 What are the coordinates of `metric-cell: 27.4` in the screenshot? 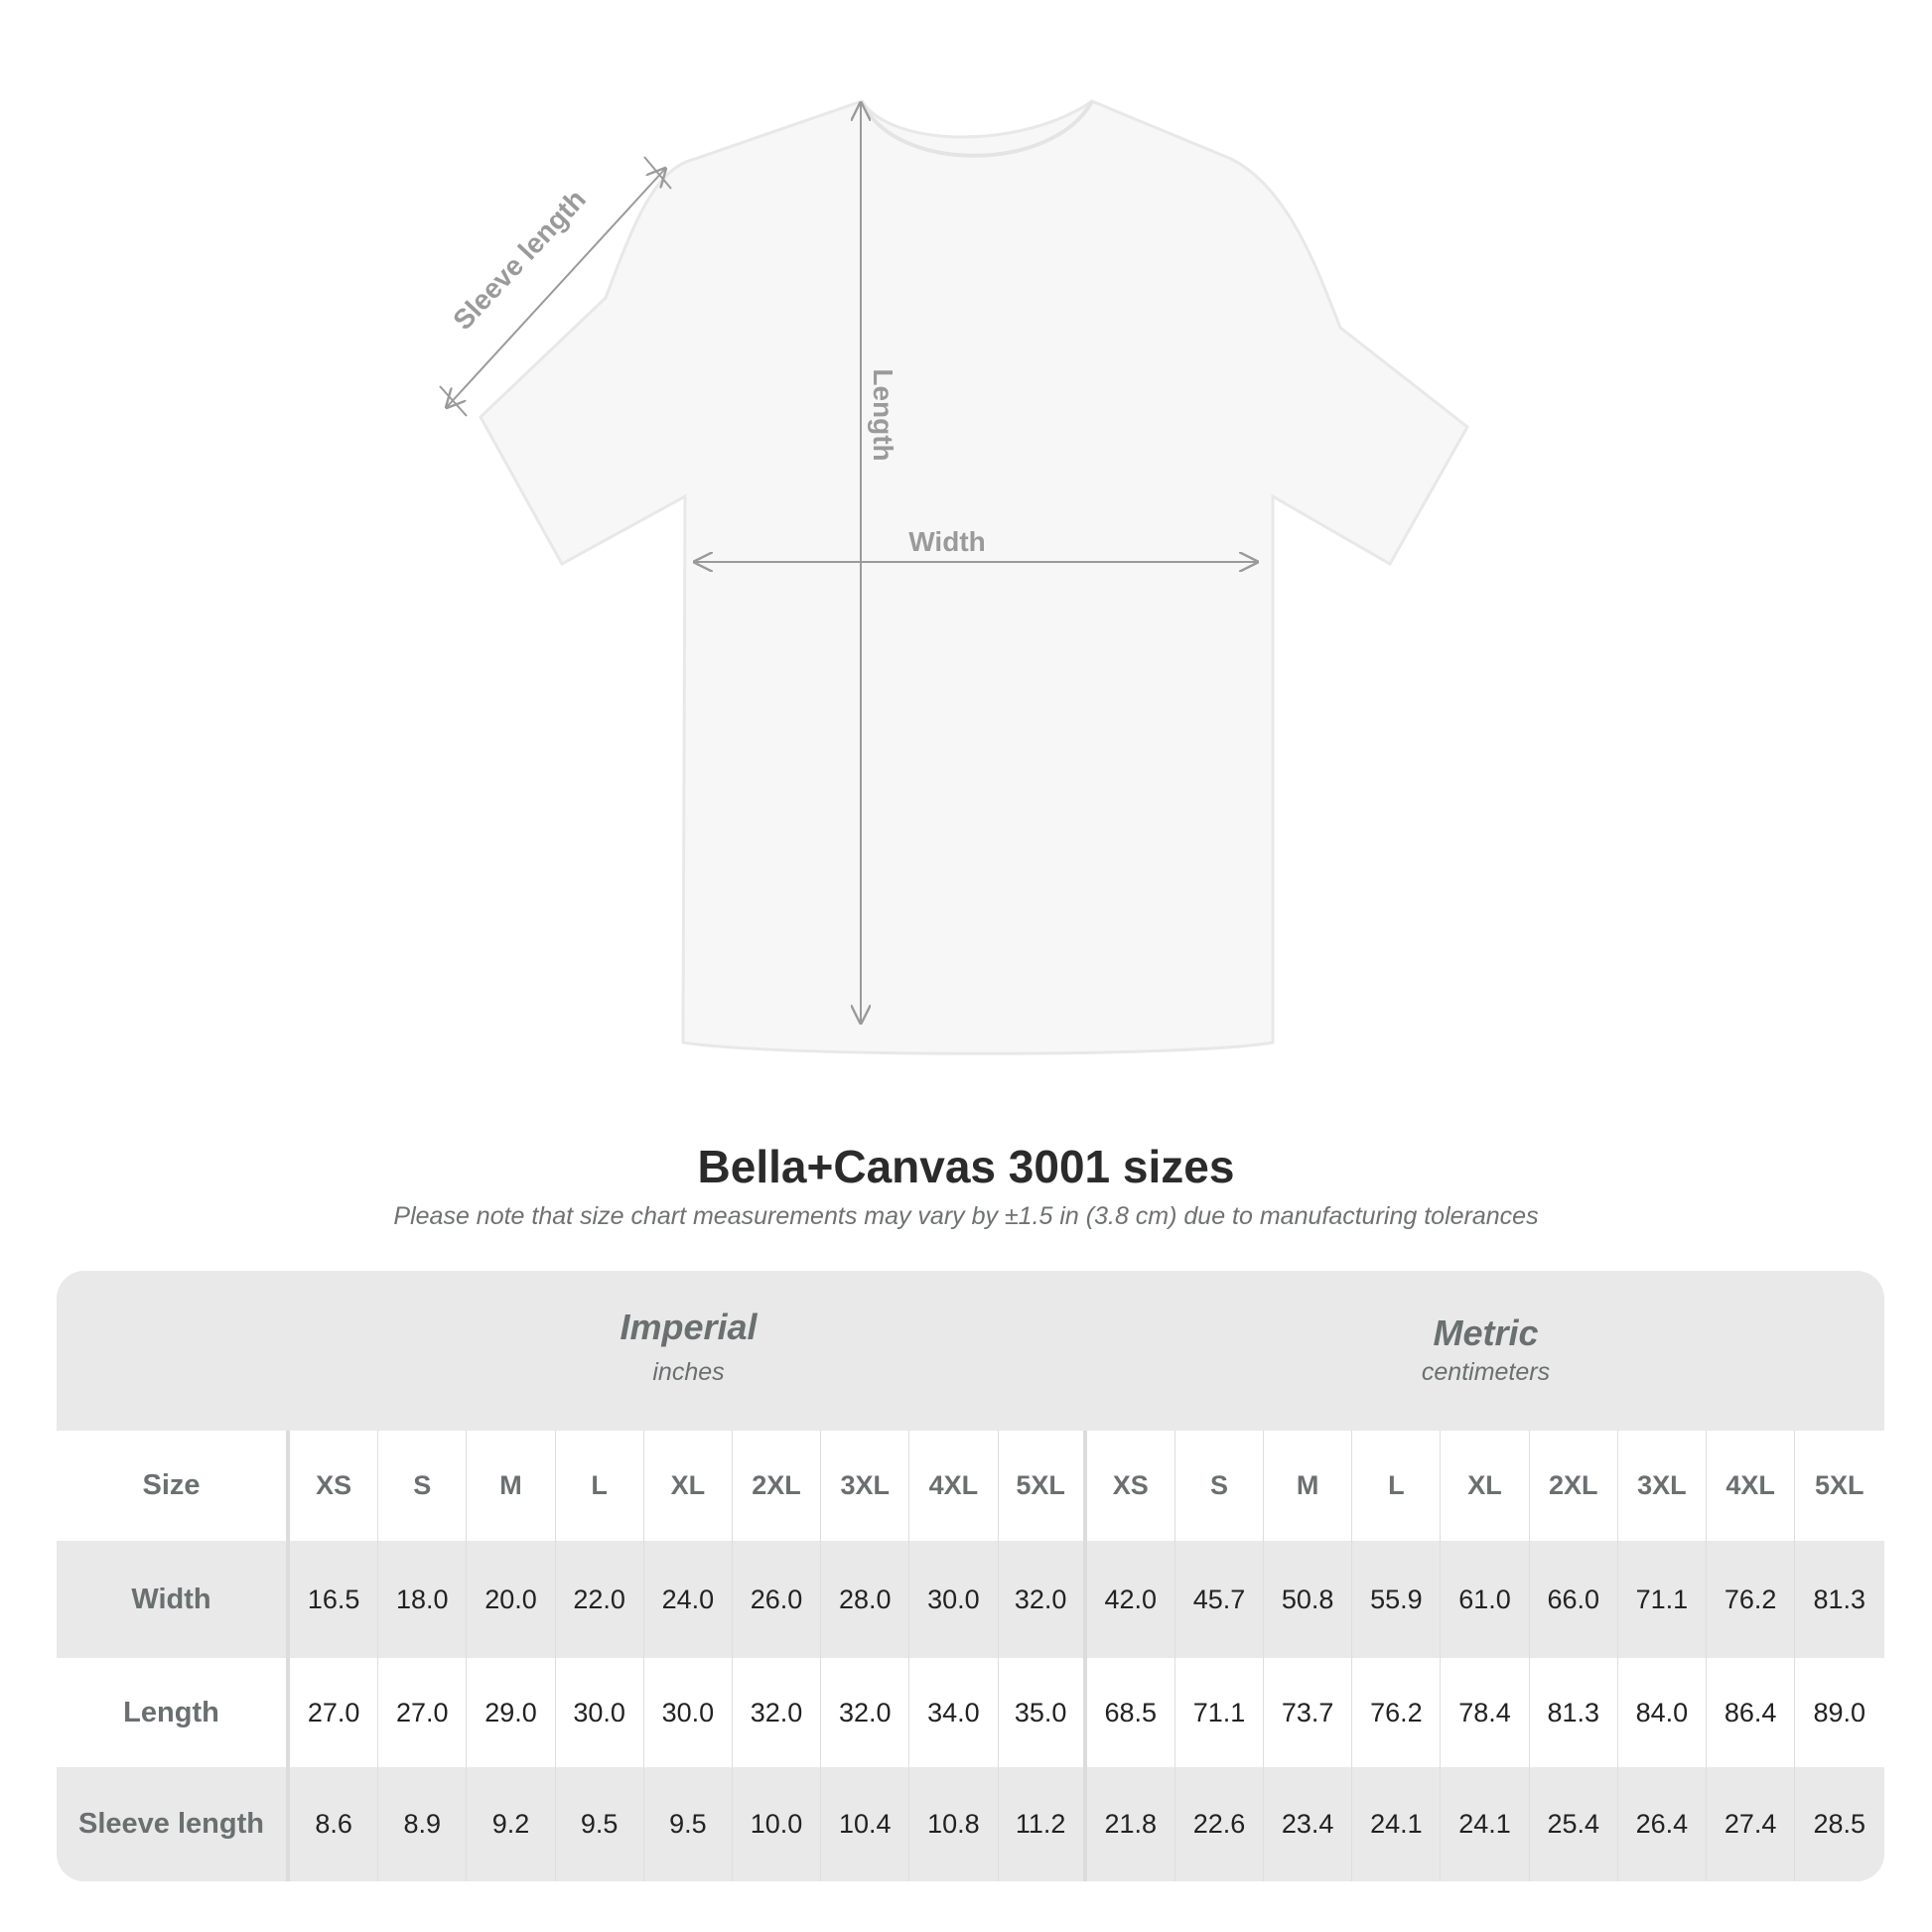 It's located at (1751, 1824).